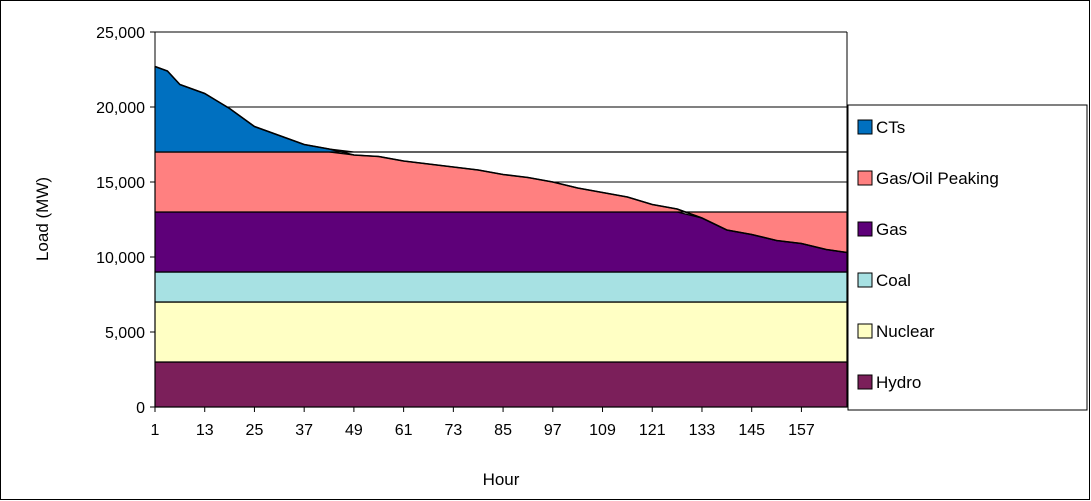  What do you see at coordinates (155, 430) in the screenshot?
I see `x-tick-label-0: 1` at bounding box center [155, 430].